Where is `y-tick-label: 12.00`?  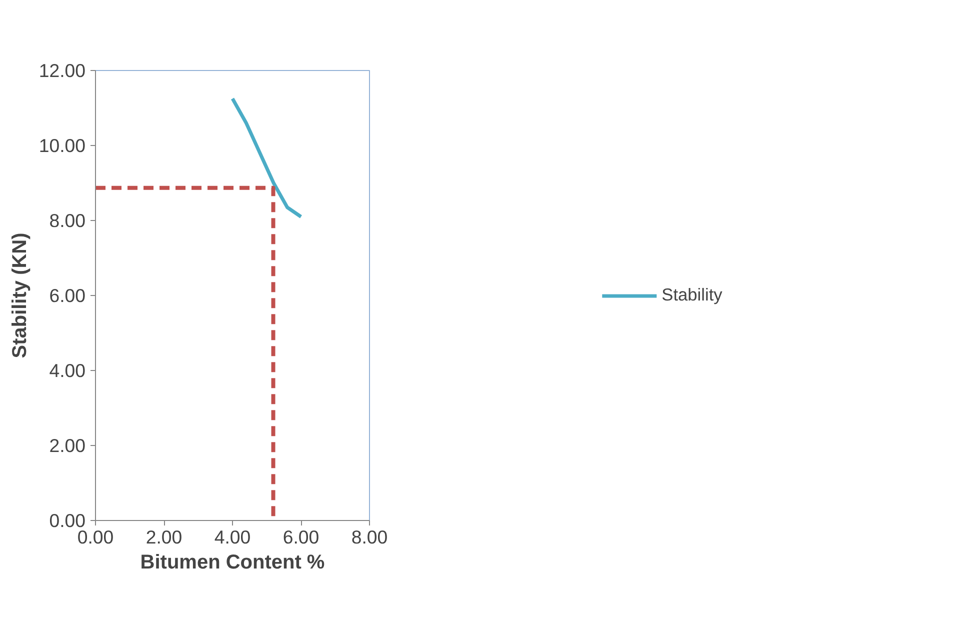
y-tick-label: 12.00 is located at coordinates (62, 70).